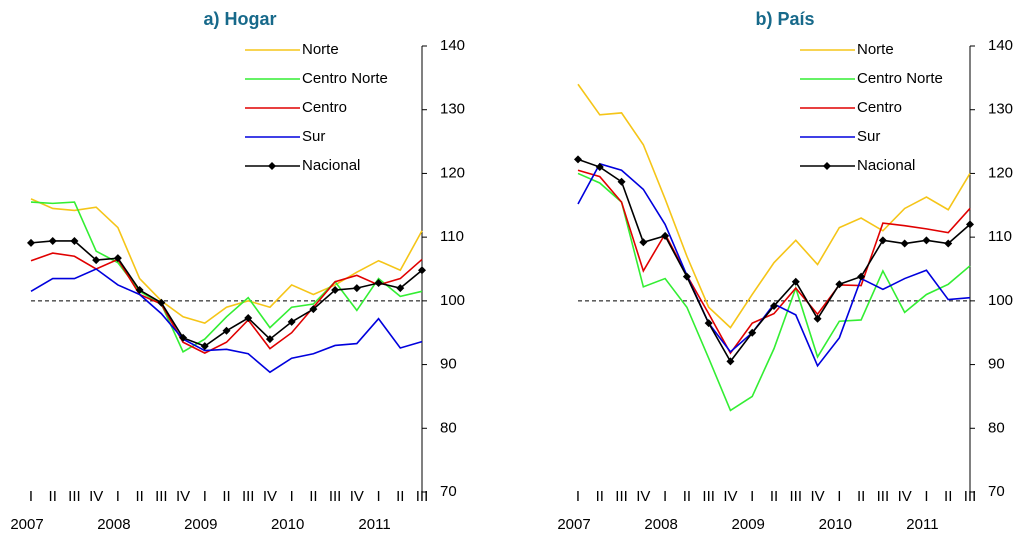  I want to click on y-tick-label: 120, so click(1000, 172).